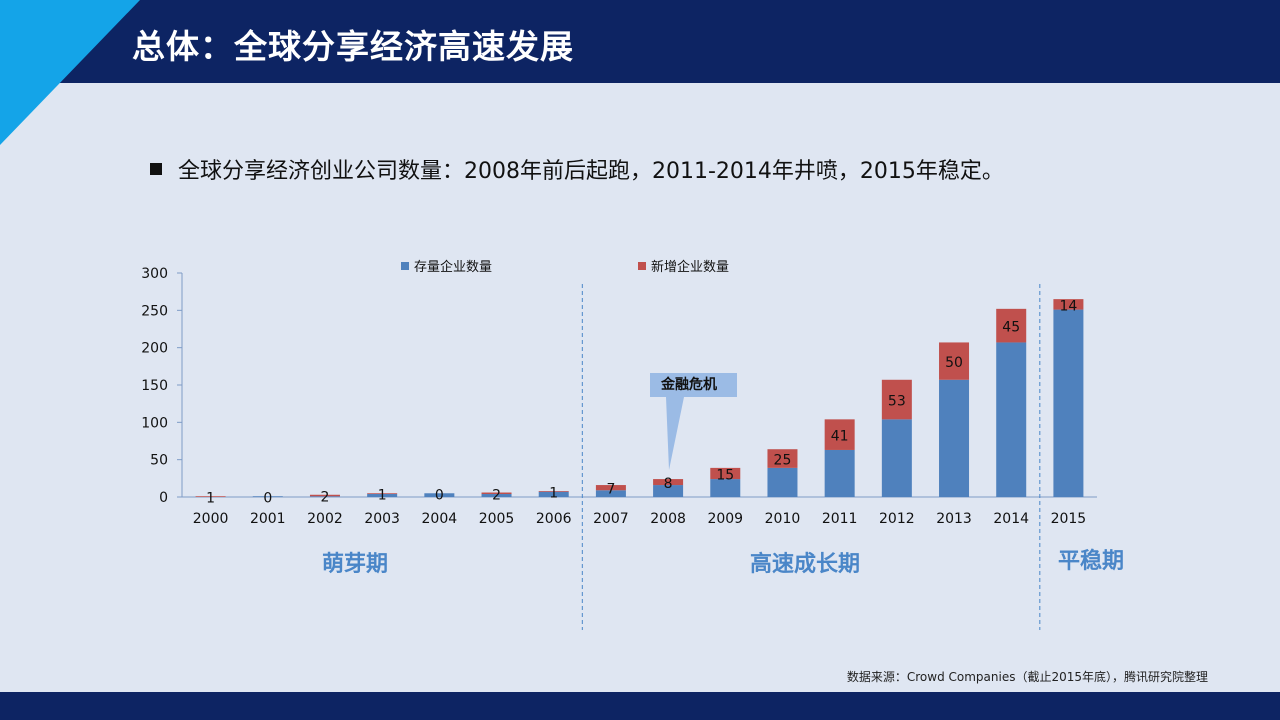  I want to click on data-label-new: 53, so click(897, 402).